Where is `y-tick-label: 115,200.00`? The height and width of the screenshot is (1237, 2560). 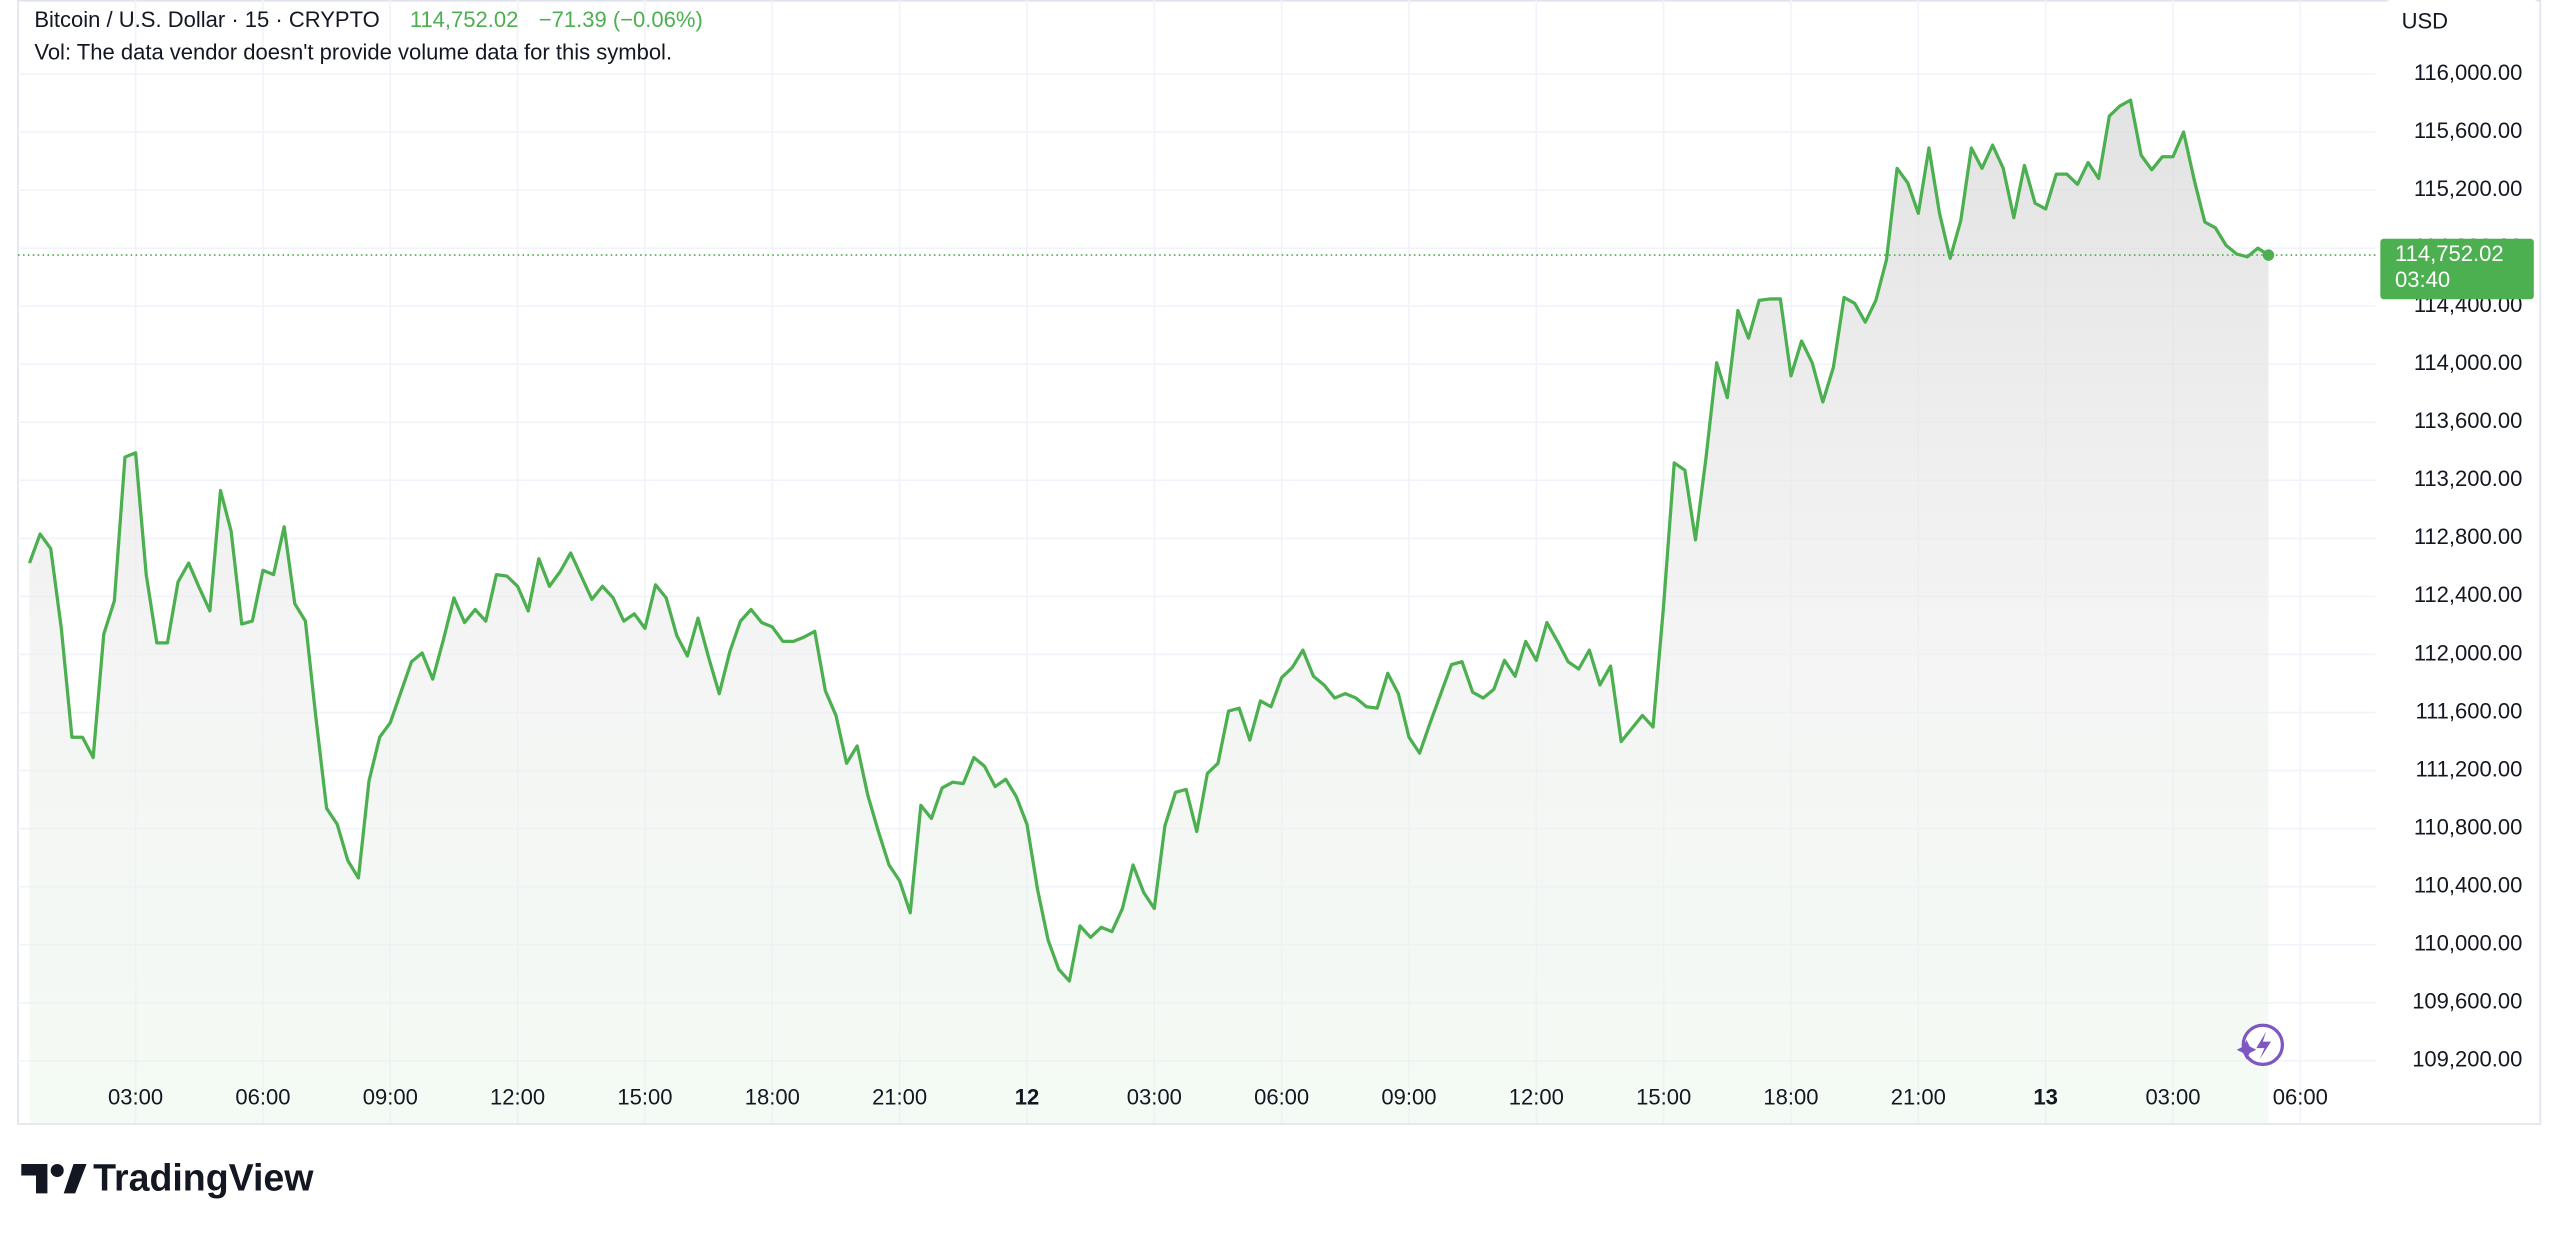 y-tick-label: 115,200.00 is located at coordinates (2468, 188).